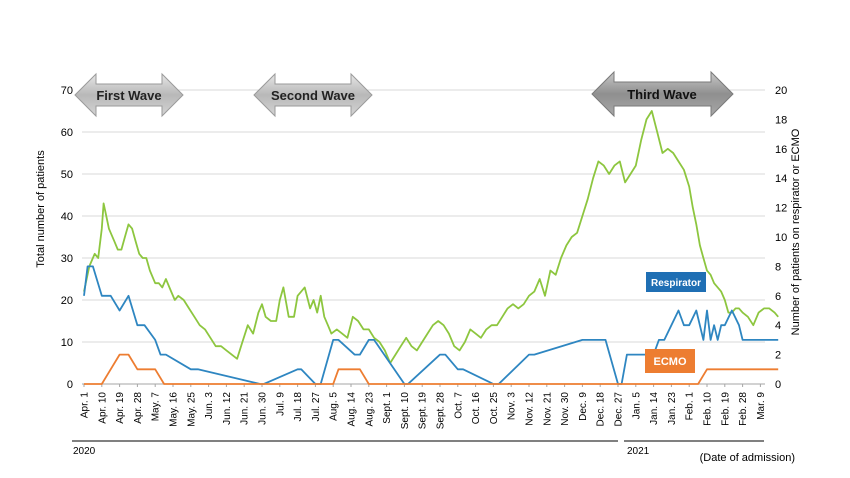 The width and height of the screenshot is (850, 478). Describe the element at coordinates (209, 406) in the screenshot. I see `x-tick-label: Jun. 3` at that location.